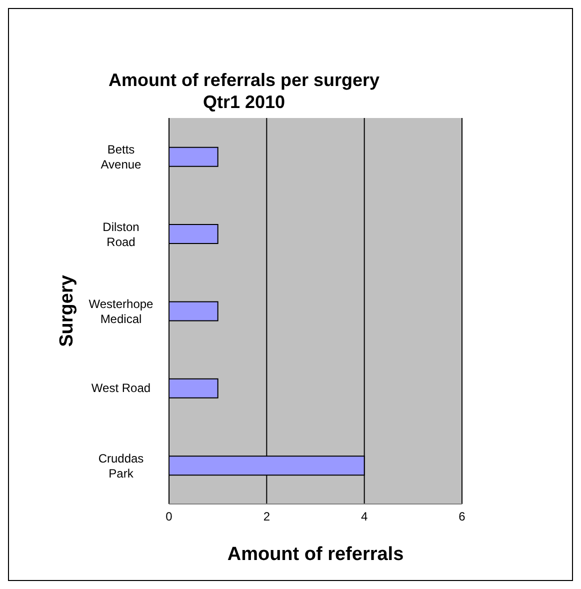  What do you see at coordinates (121, 311) in the screenshot?
I see `y-tick-label: Westerhope Medical` at bounding box center [121, 311].